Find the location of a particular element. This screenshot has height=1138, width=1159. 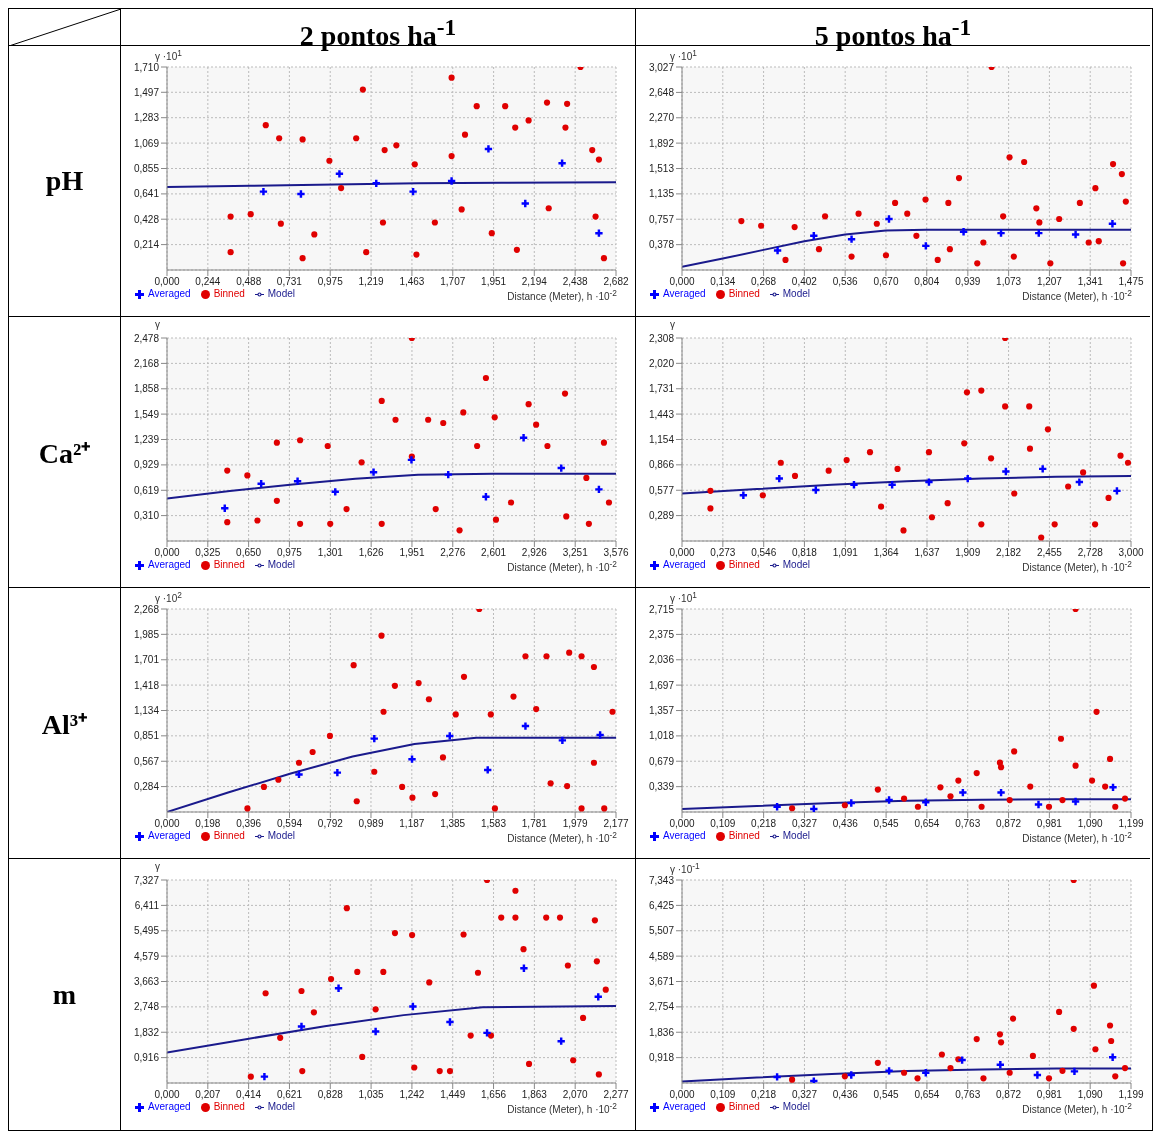

x-tick-label: 0,763 is located at coordinates (968, 824).